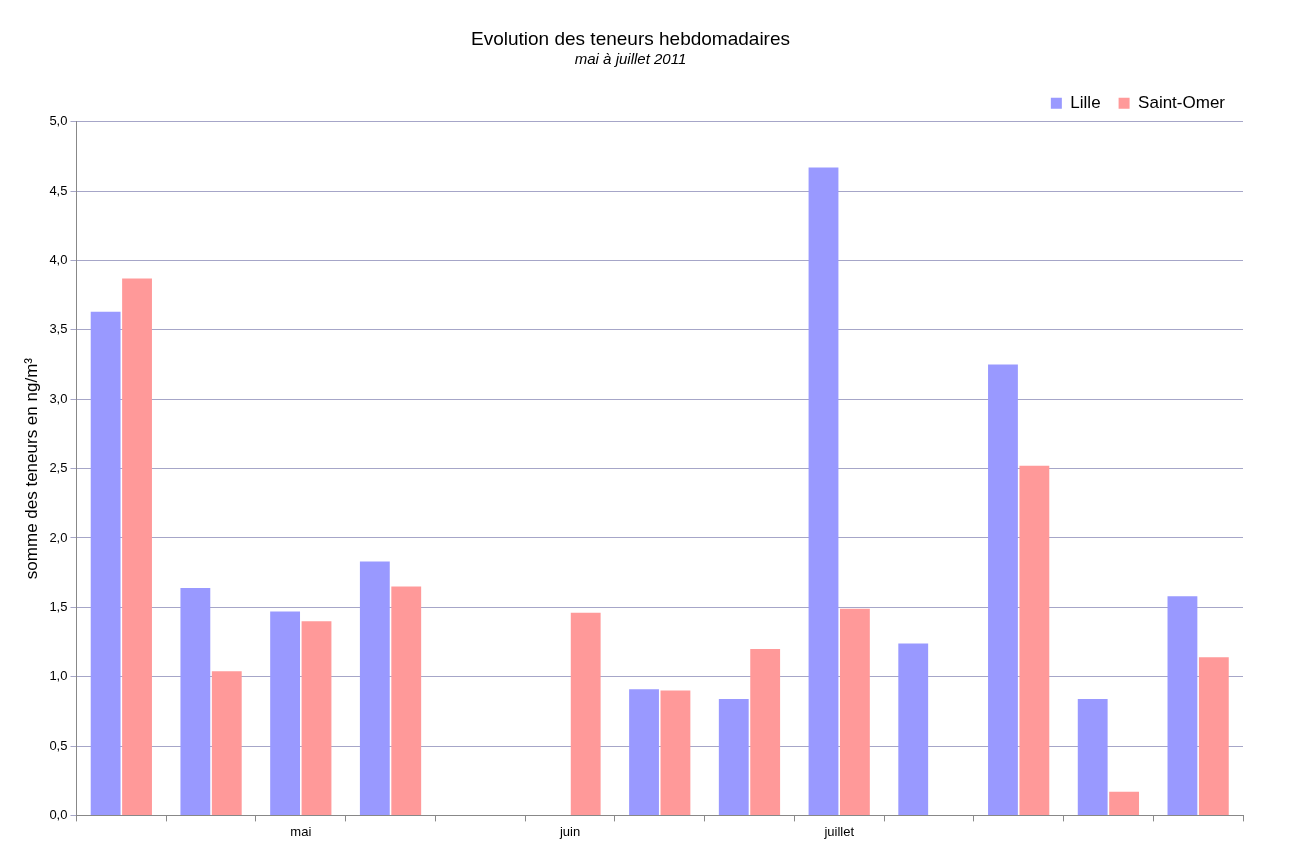  Describe the element at coordinates (58, 190) in the screenshot. I see `y-tick-label: 4,5` at that location.